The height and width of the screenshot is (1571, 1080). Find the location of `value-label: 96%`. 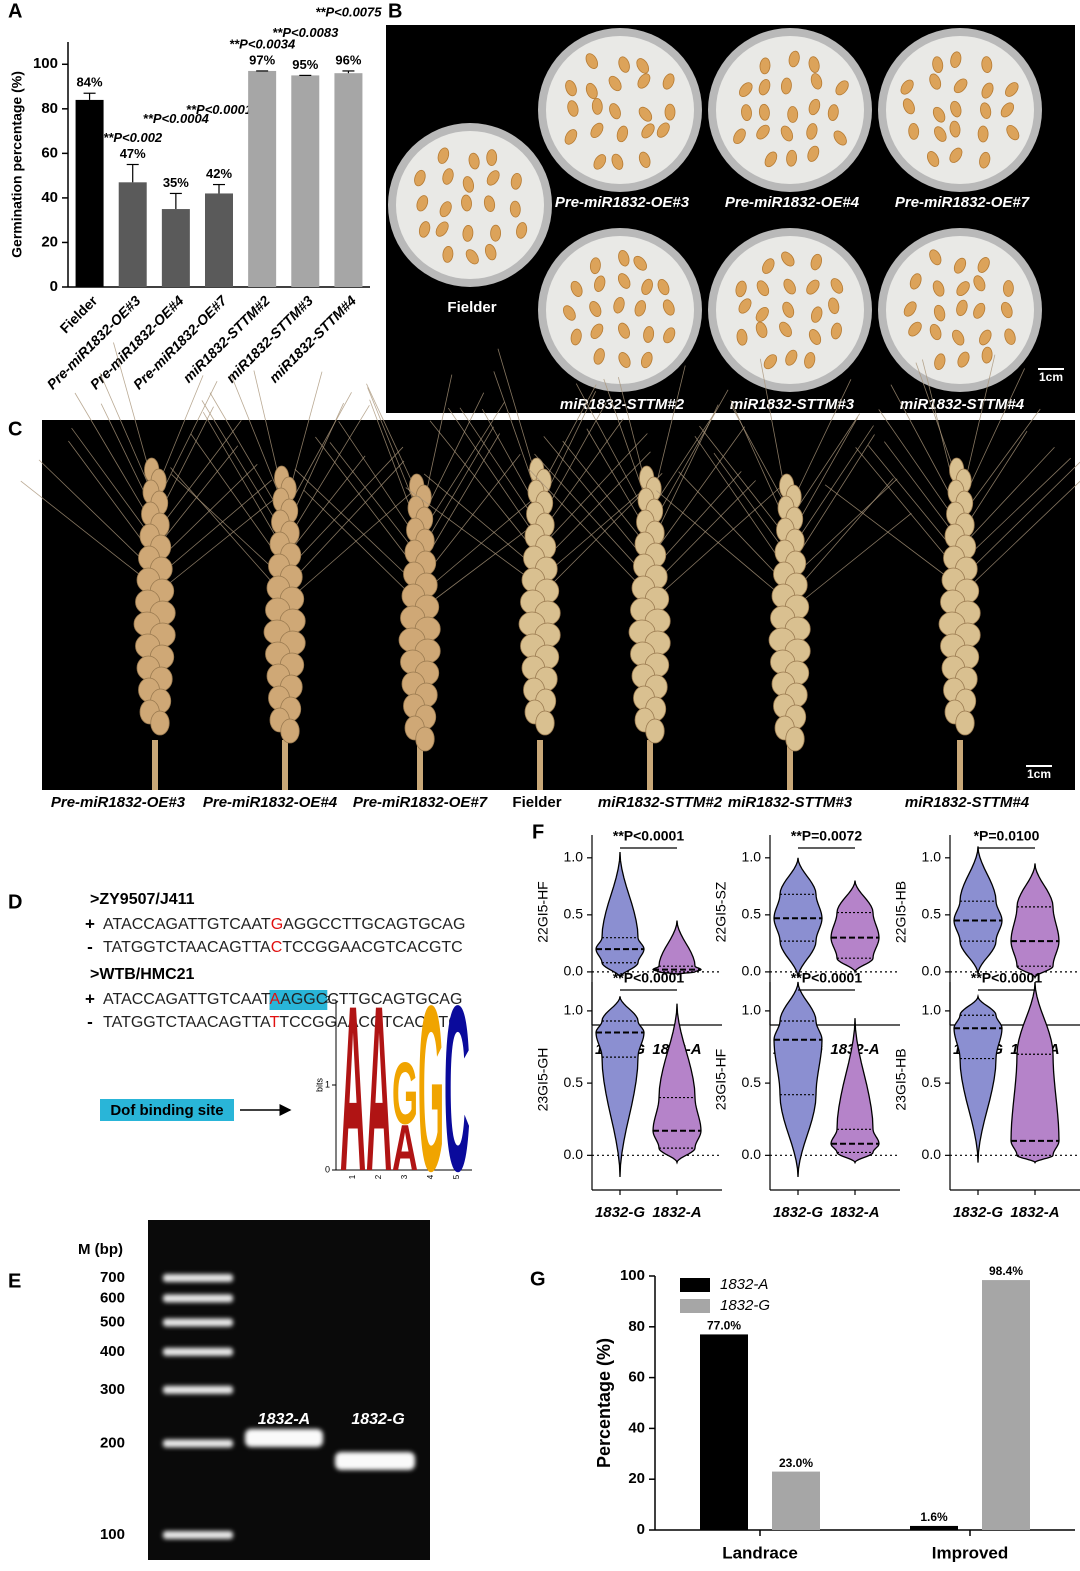

value-label: 96% is located at coordinates (348, 59).